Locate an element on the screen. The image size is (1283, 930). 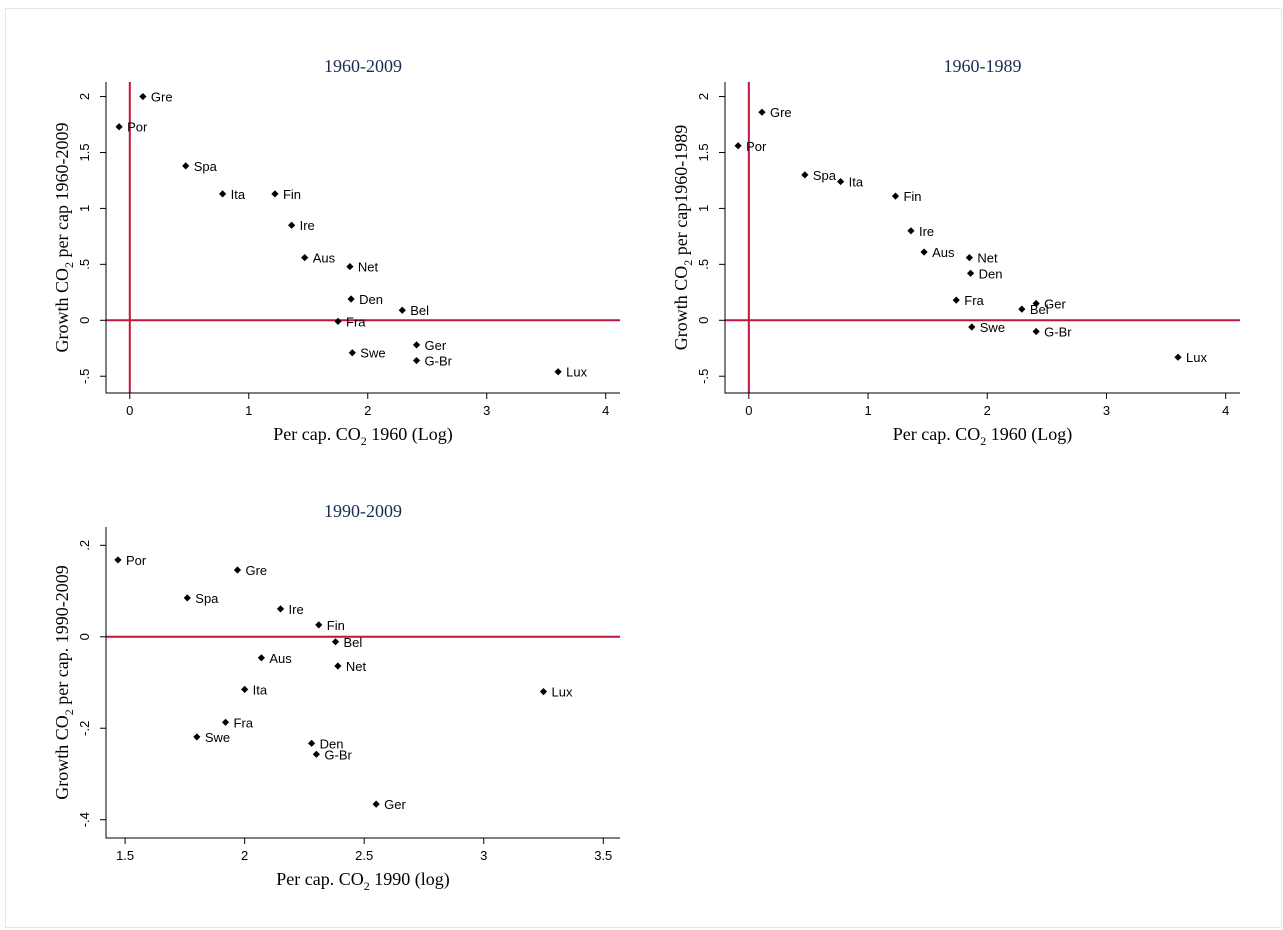
point-marker-spa is located at coordinates (186, 166).